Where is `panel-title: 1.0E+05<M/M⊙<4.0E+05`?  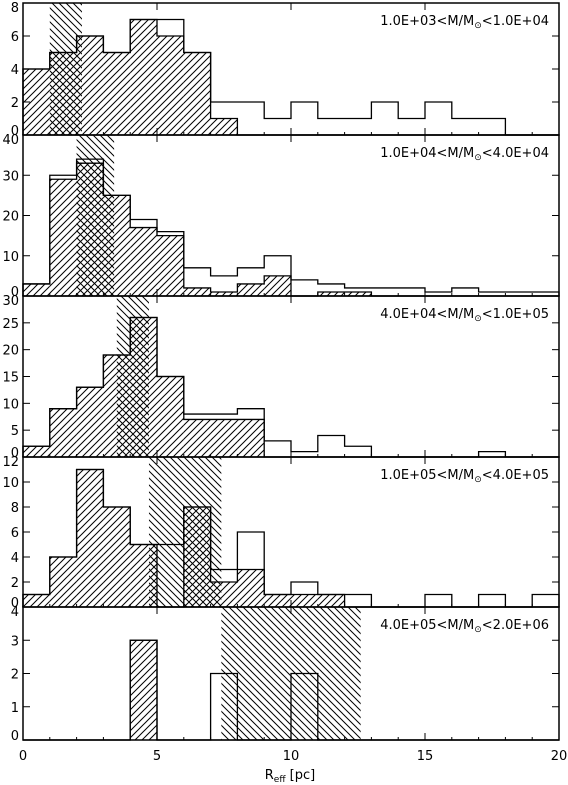 panel-title: 1.0E+05<M/M⊙<4.0E+05 is located at coordinates (464, 476).